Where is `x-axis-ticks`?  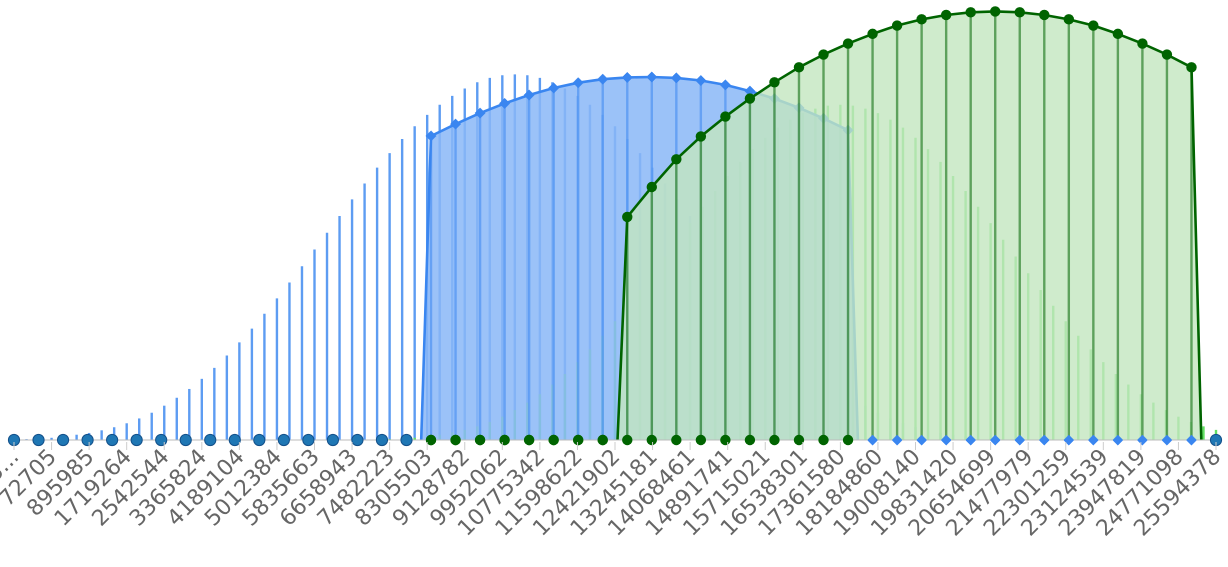 x-axis-ticks is located at coordinates (615, 446).